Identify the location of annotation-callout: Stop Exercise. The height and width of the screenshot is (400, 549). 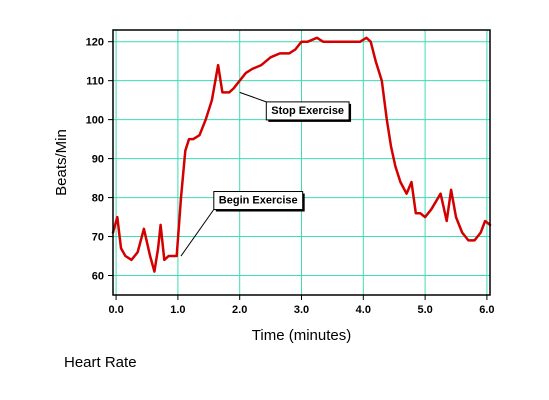
(295, 106).